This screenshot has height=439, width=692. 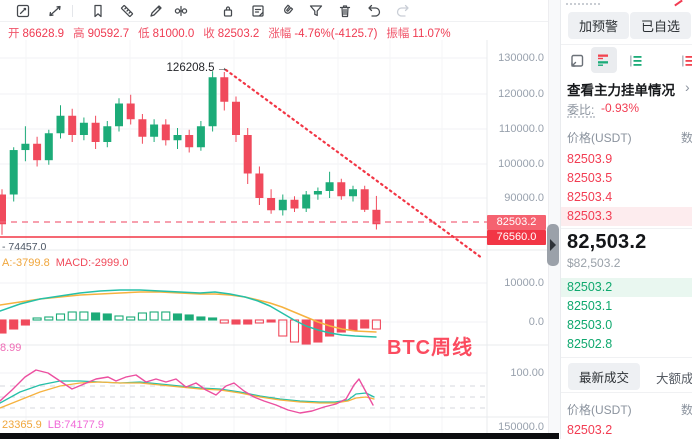 I want to click on ohlc-label: 低, so click(x=144, y=34).